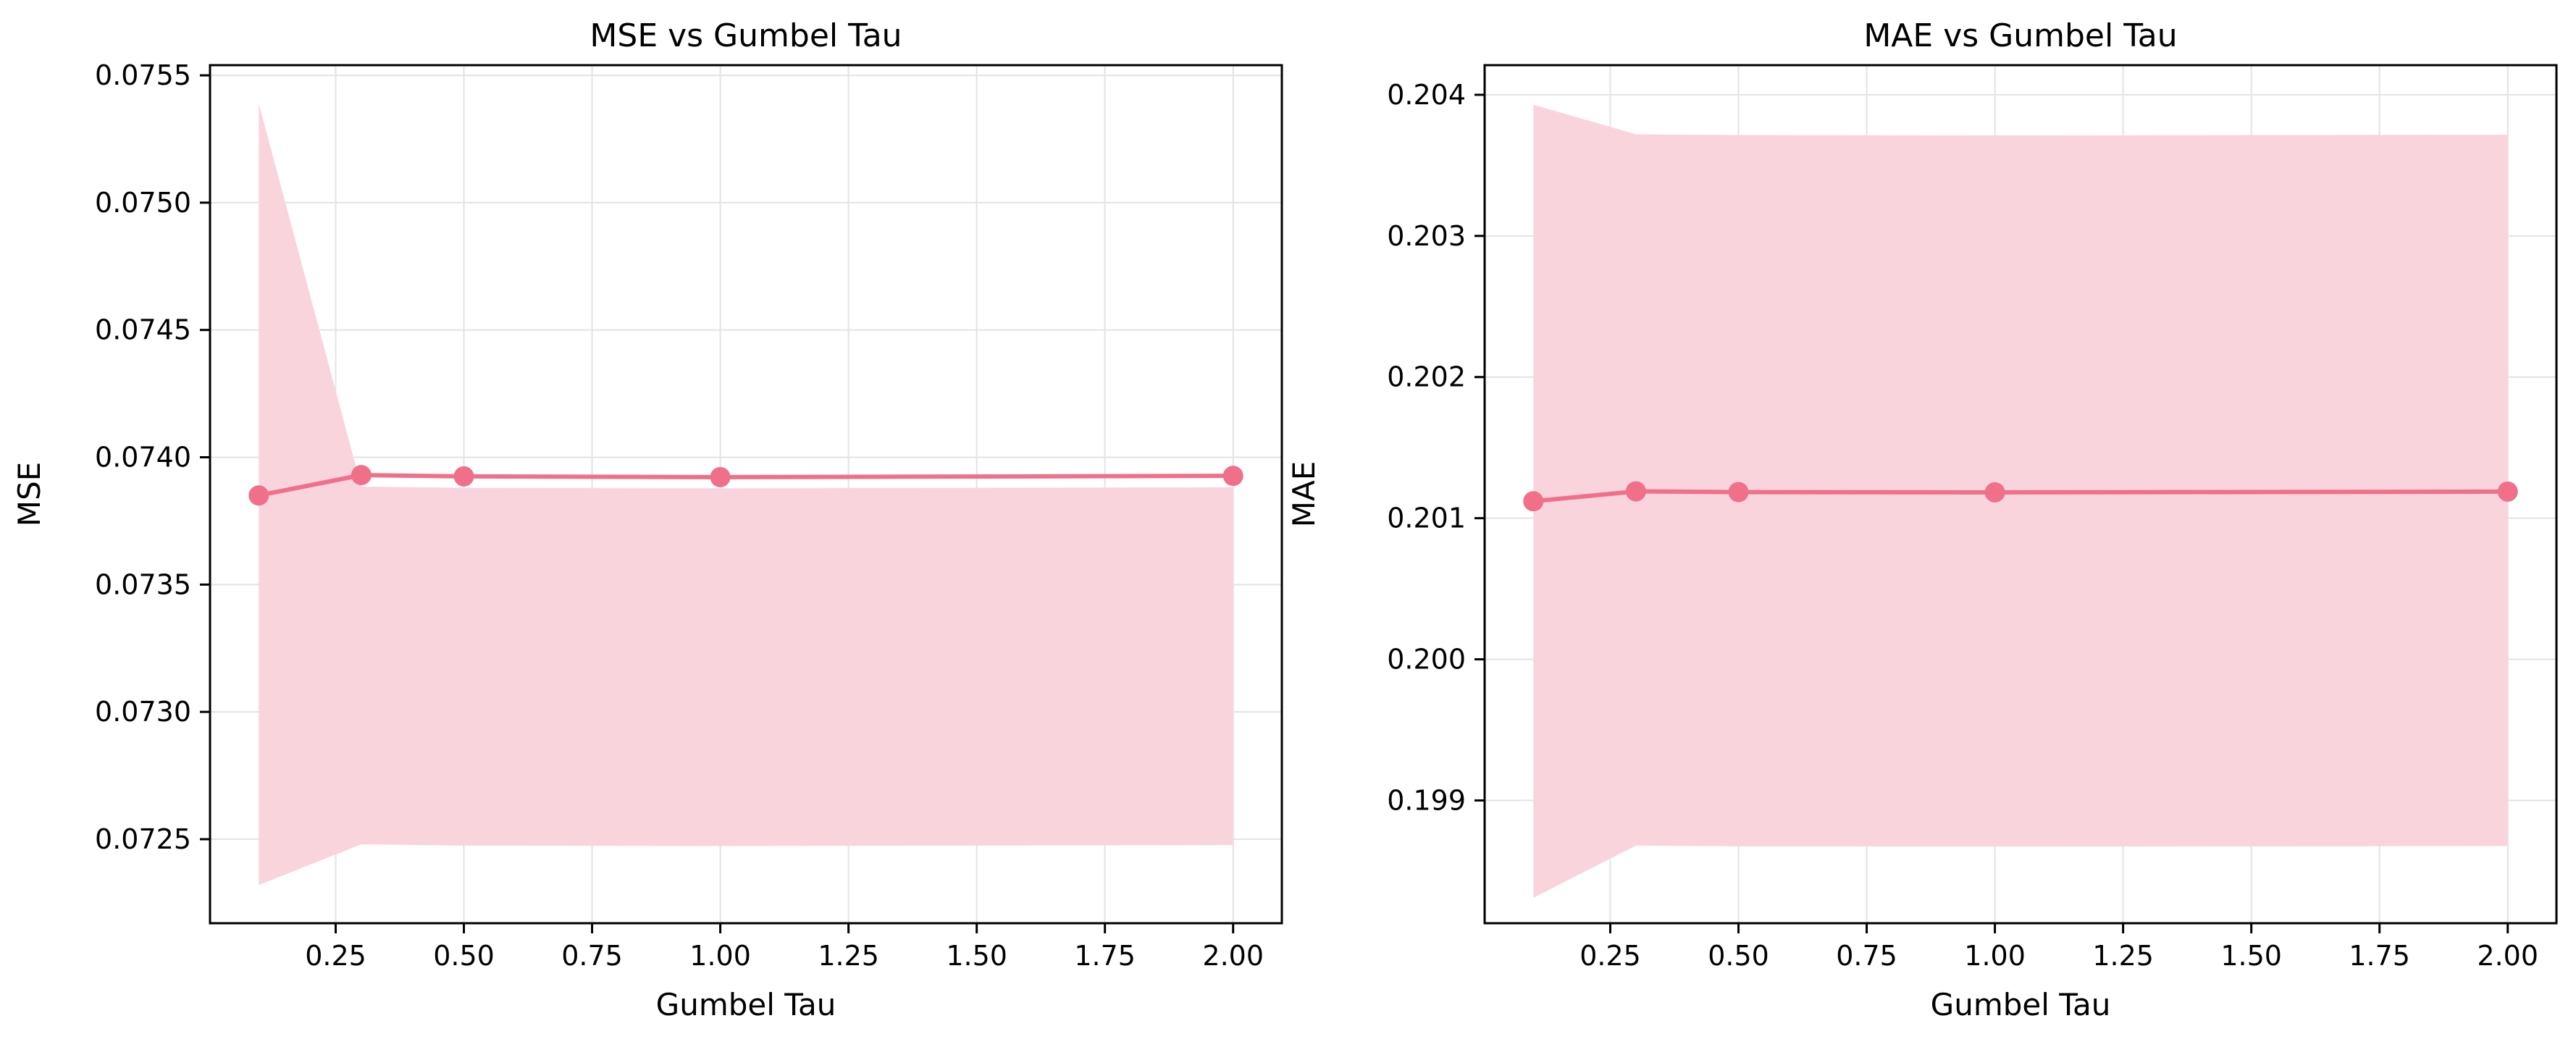 The width and height of the screenshot is (2576, 1055). I want to click on mae-x-tick-label-7: 2.00, so click(2507, 956).